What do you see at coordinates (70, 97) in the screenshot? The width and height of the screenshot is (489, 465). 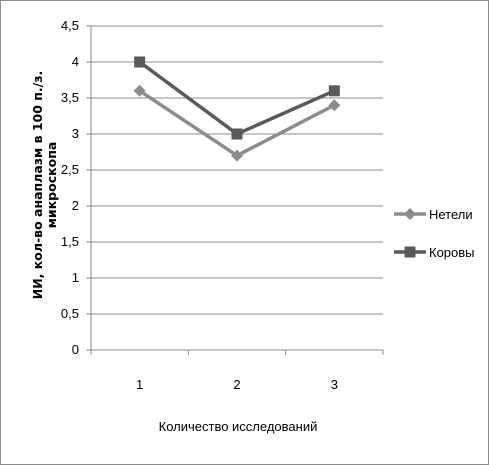 I see `y-tick-label: 3,5` at bounding box center [70, 97].